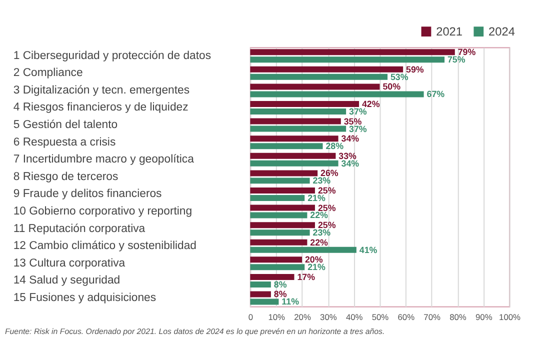 The image size is (536, 348). Describe the element at coordinates (391, 87) in the screenshot. I see `data-label: 50%` at that location.